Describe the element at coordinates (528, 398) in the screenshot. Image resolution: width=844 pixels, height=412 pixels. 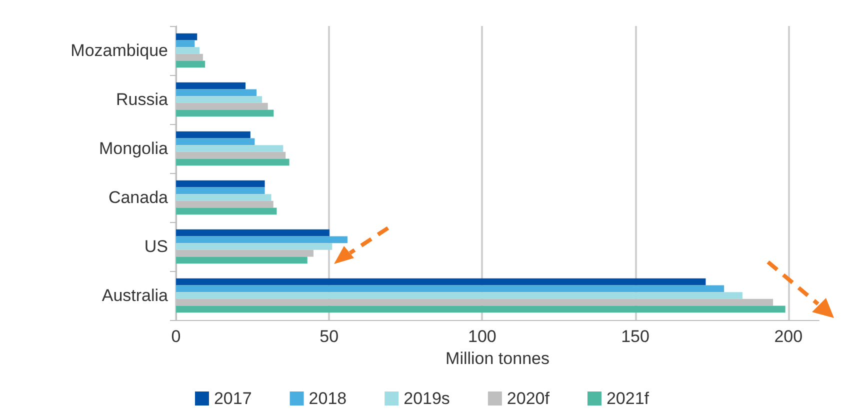
I see `legend-label: 2020f` at that location.